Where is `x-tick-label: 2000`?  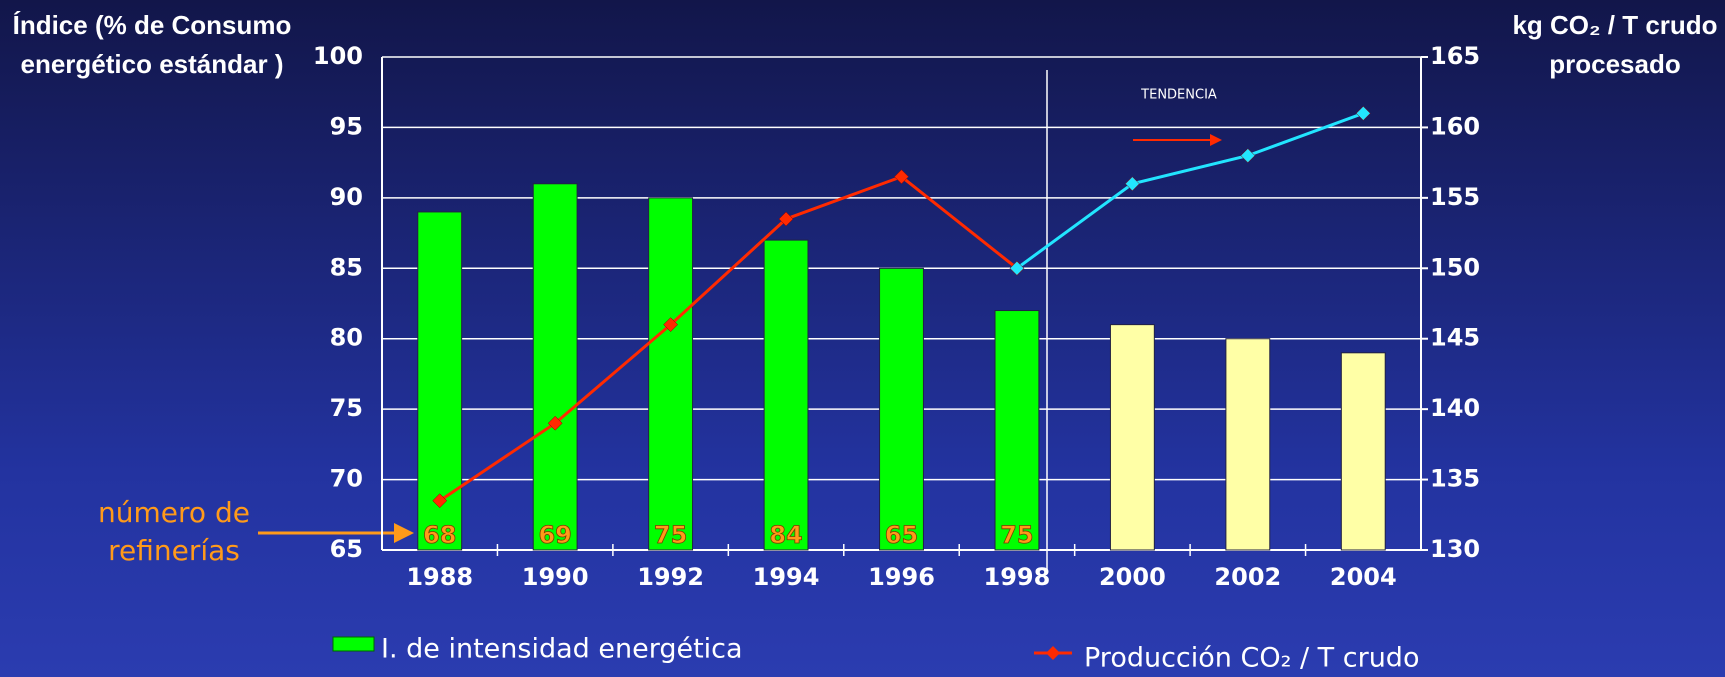 x-tick-label: 2000 is located at coordinates (1132, 577).